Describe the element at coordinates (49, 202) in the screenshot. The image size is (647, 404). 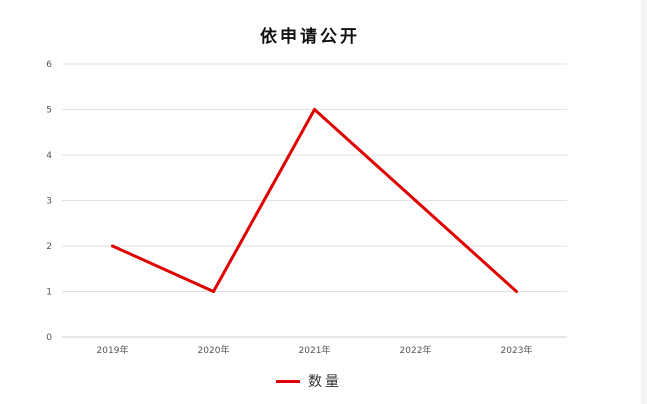
I see `y-tick-label: 3` at that location.